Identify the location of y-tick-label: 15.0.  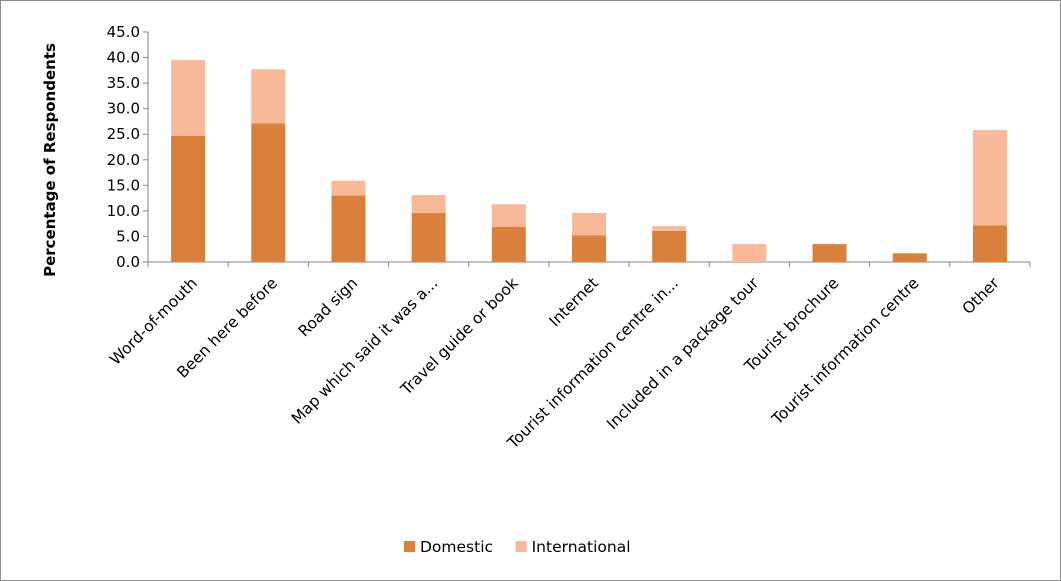
(123, 185).